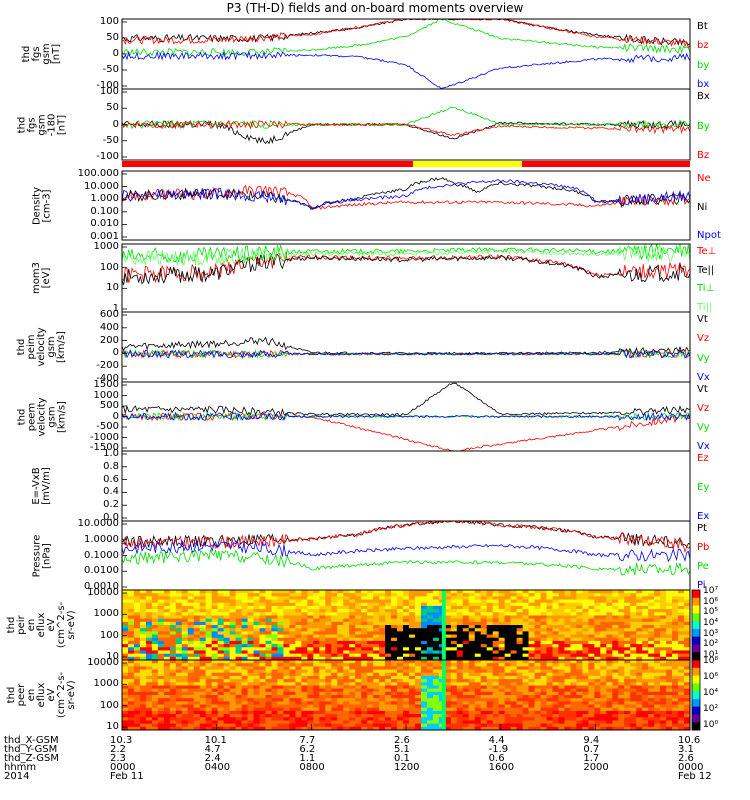 This screenshot has height=800, width=750. I want to click on y-tick-label: 1000, so click(106, 246).